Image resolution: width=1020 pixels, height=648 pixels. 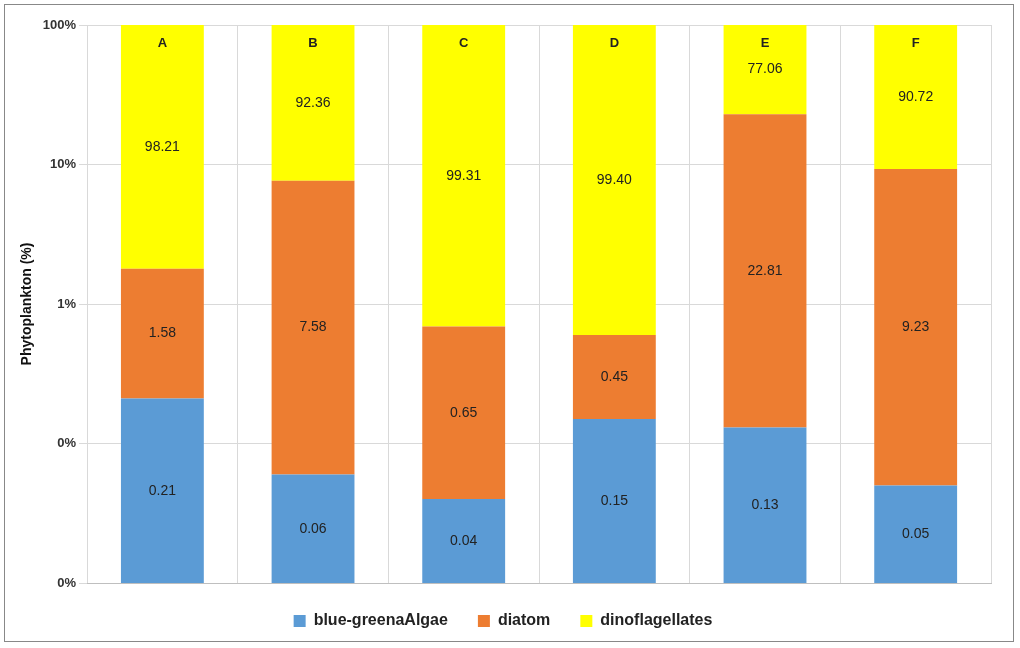 I want to click on data-label: 1.58, so click(x=162, y=332).